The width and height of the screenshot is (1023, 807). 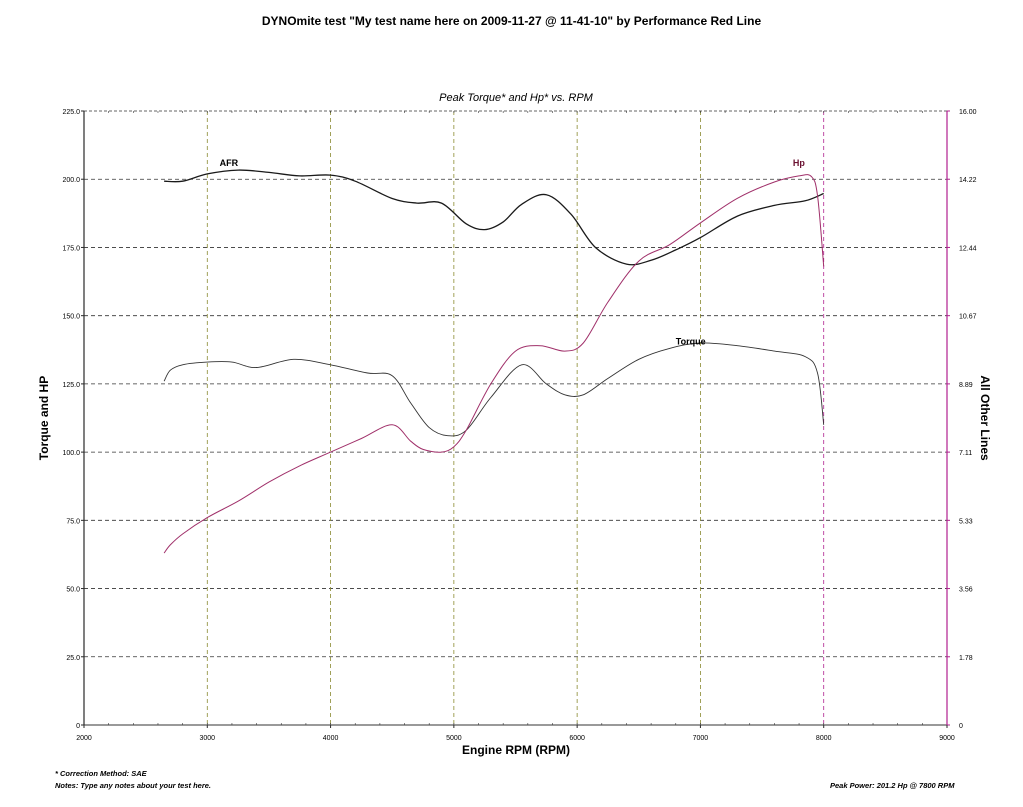 What do you see at coordinates (947, 738) in the screenshot?
I see `x-tick-label: 9000` at bounding box center [947, 738].